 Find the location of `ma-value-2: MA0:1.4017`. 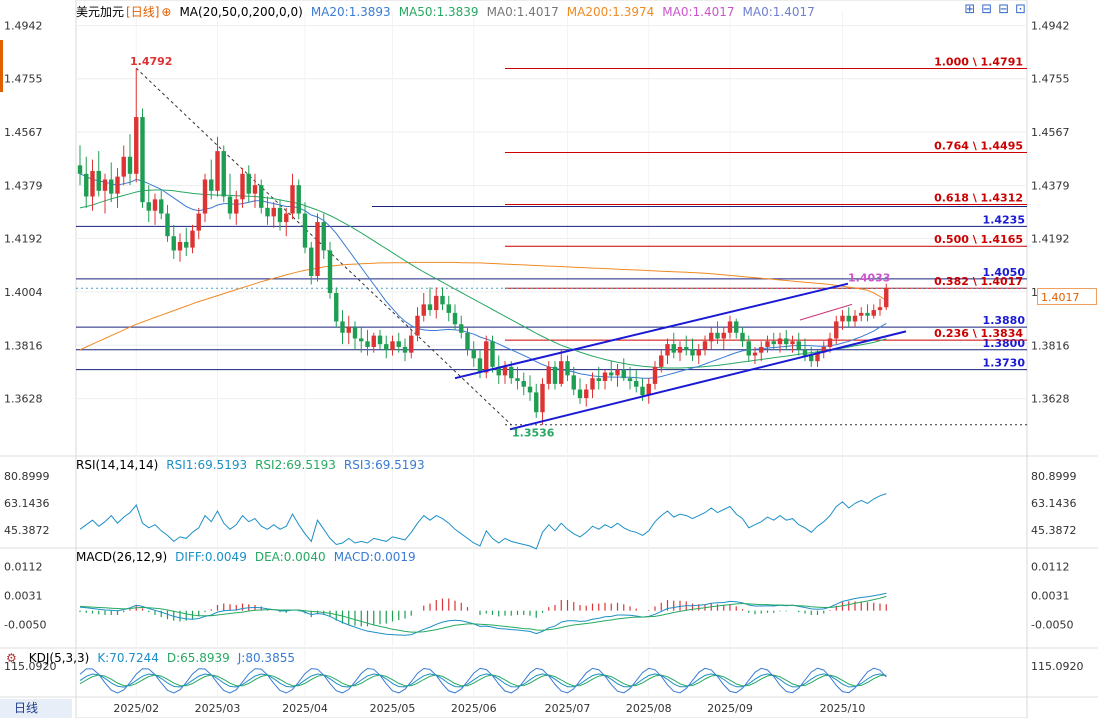

ma-value-2: MA0:1.4017 is located at coordinates (522, 12).